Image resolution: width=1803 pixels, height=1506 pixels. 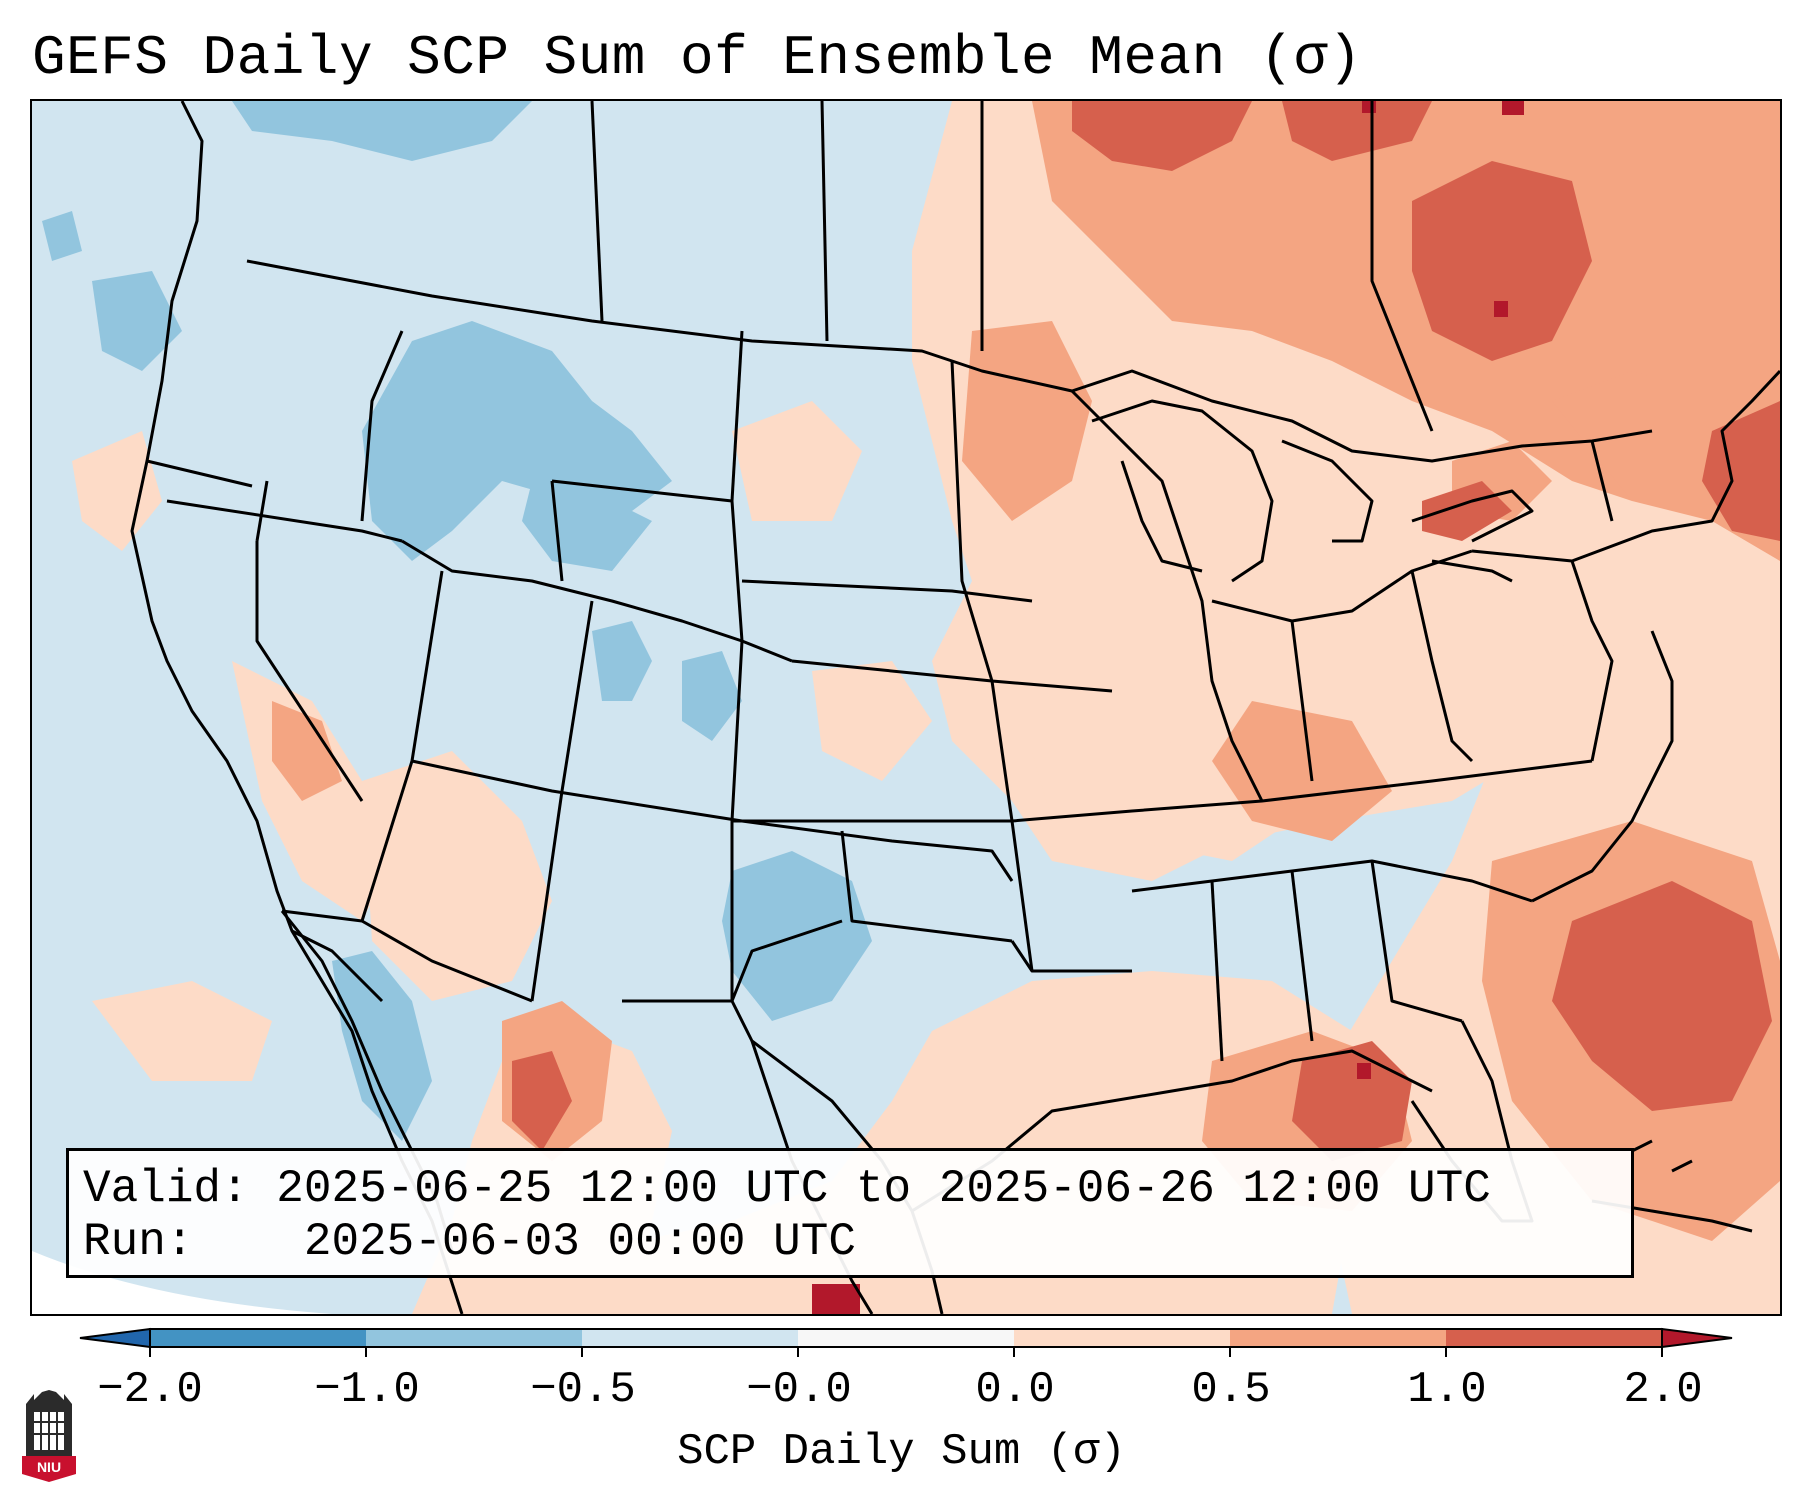 What do you see at coordinates (138, 1242) in the screenshot?
I see `run-label: Run:` at bounding box center [138, 1242].